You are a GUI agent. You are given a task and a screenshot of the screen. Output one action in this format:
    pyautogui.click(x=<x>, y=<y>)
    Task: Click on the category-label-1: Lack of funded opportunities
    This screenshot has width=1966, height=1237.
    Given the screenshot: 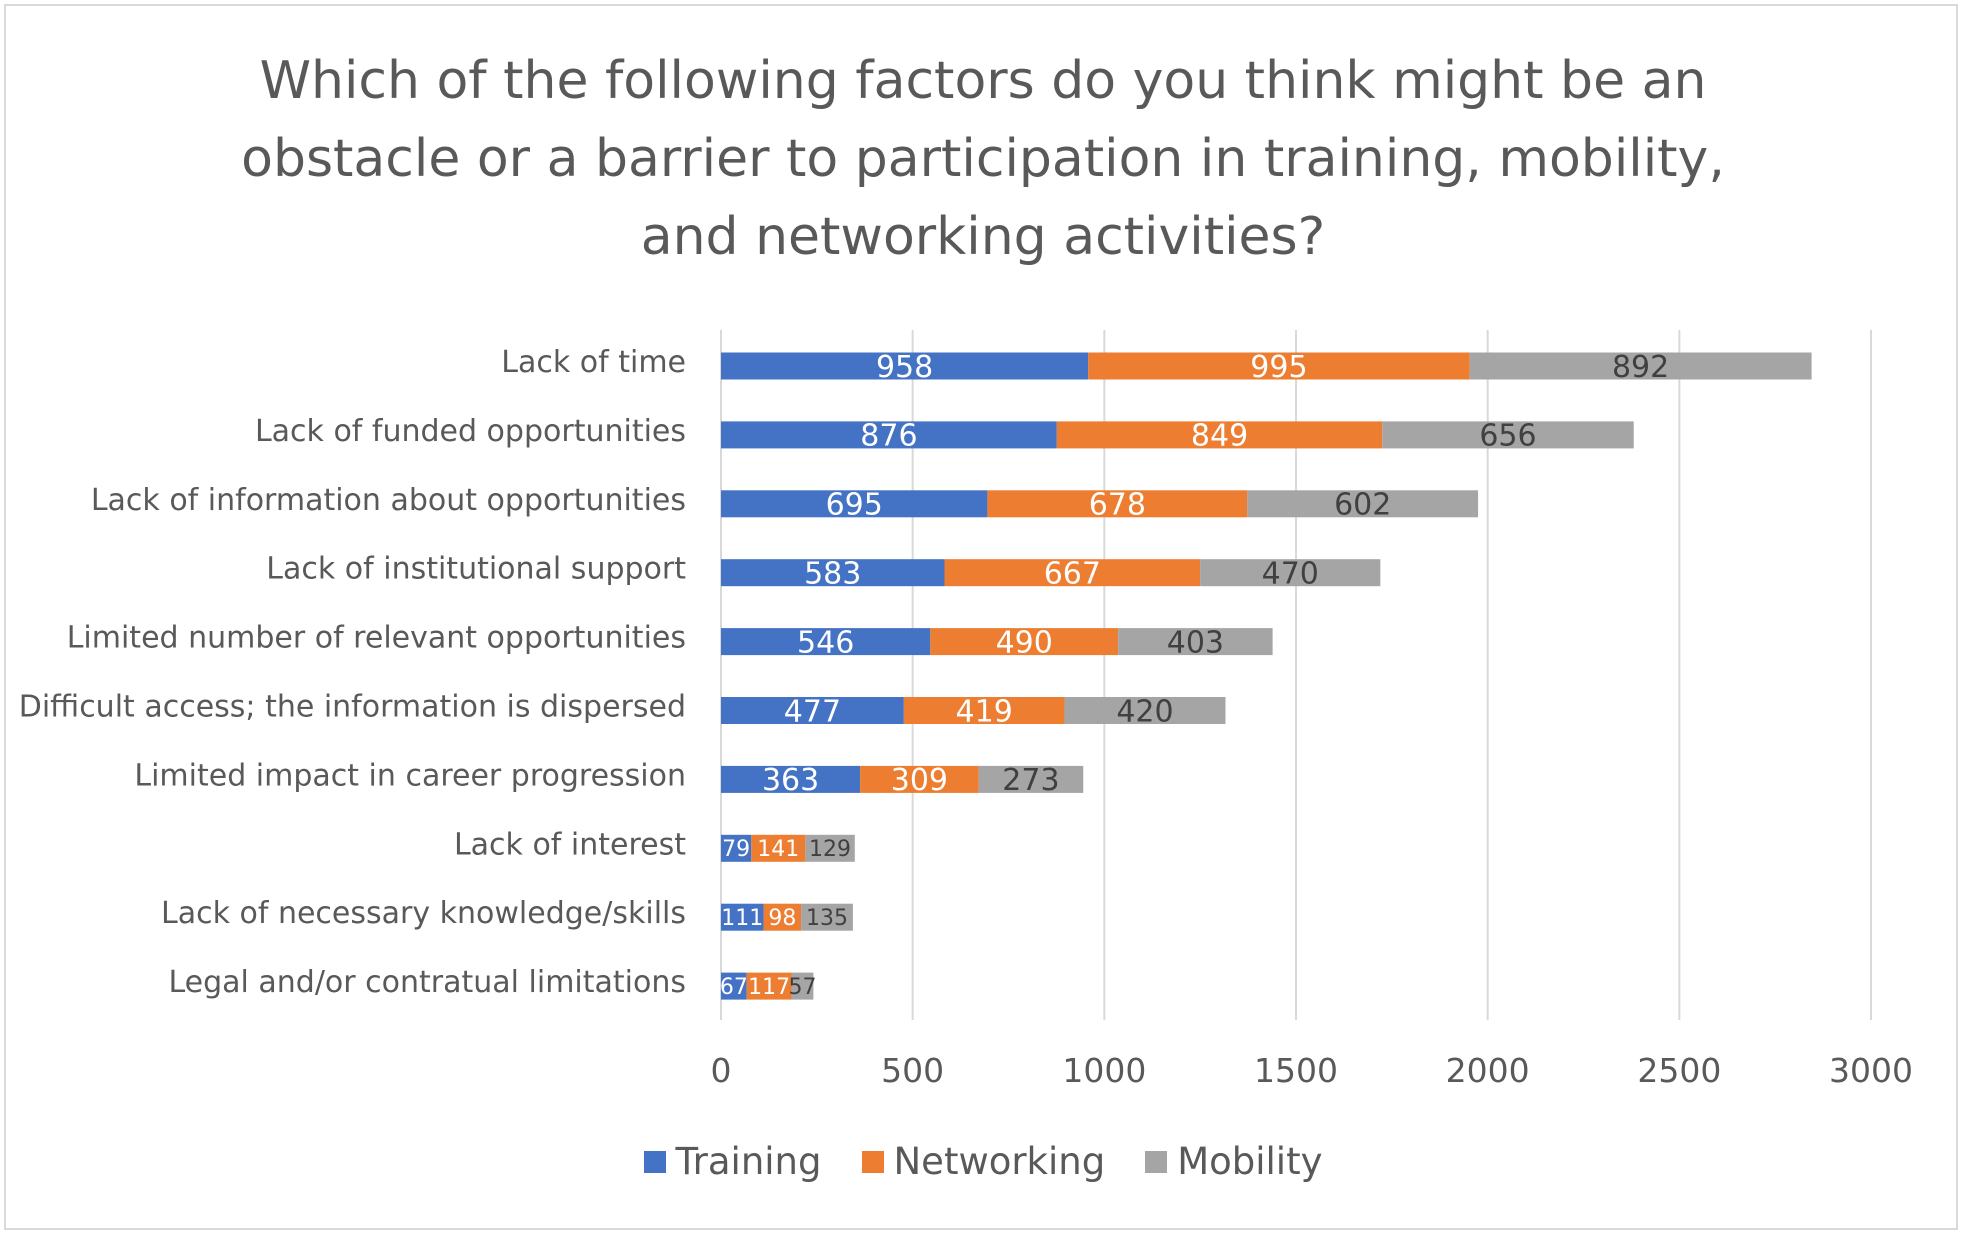 What is the action you would take?
    pyautogui.click(x=470, y=431)
    